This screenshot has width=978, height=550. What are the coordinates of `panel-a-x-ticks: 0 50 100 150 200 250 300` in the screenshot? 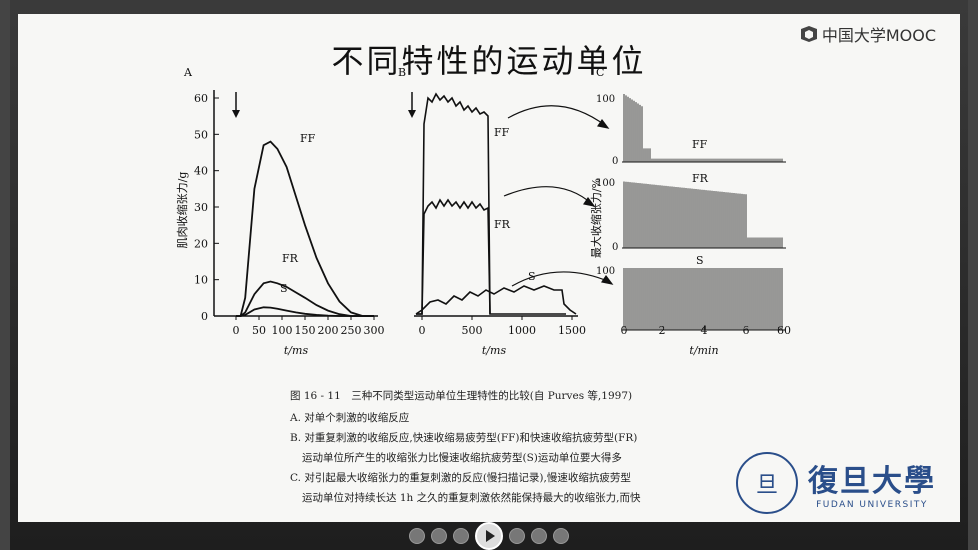 It's located at (309, 326).